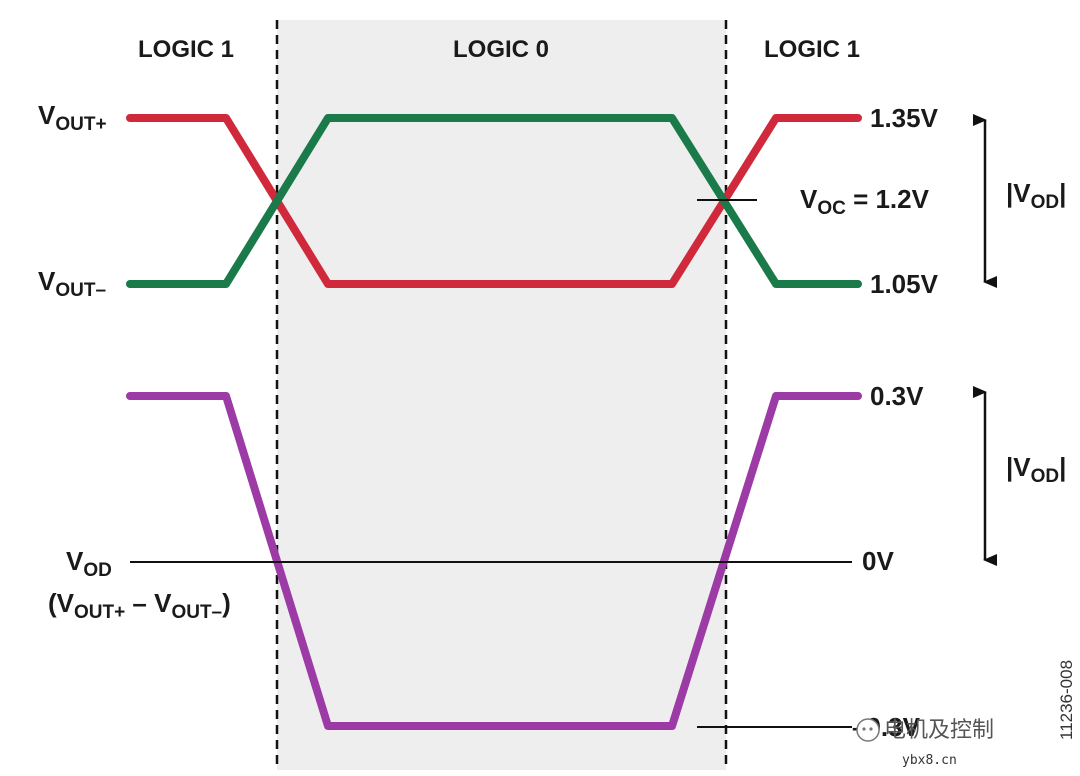  What do you see at coordinates (89, 563) in the screenshot?
I see `vod-label: VOD` at bounding box center [89, 563].